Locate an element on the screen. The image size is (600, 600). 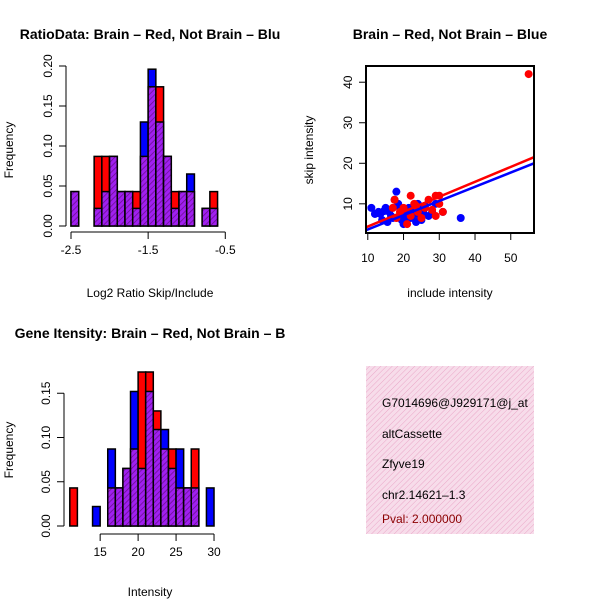
hist2: 15 20 25 30 0.00 0.05 0.10 0.15 is located at coordinates (130, 465).